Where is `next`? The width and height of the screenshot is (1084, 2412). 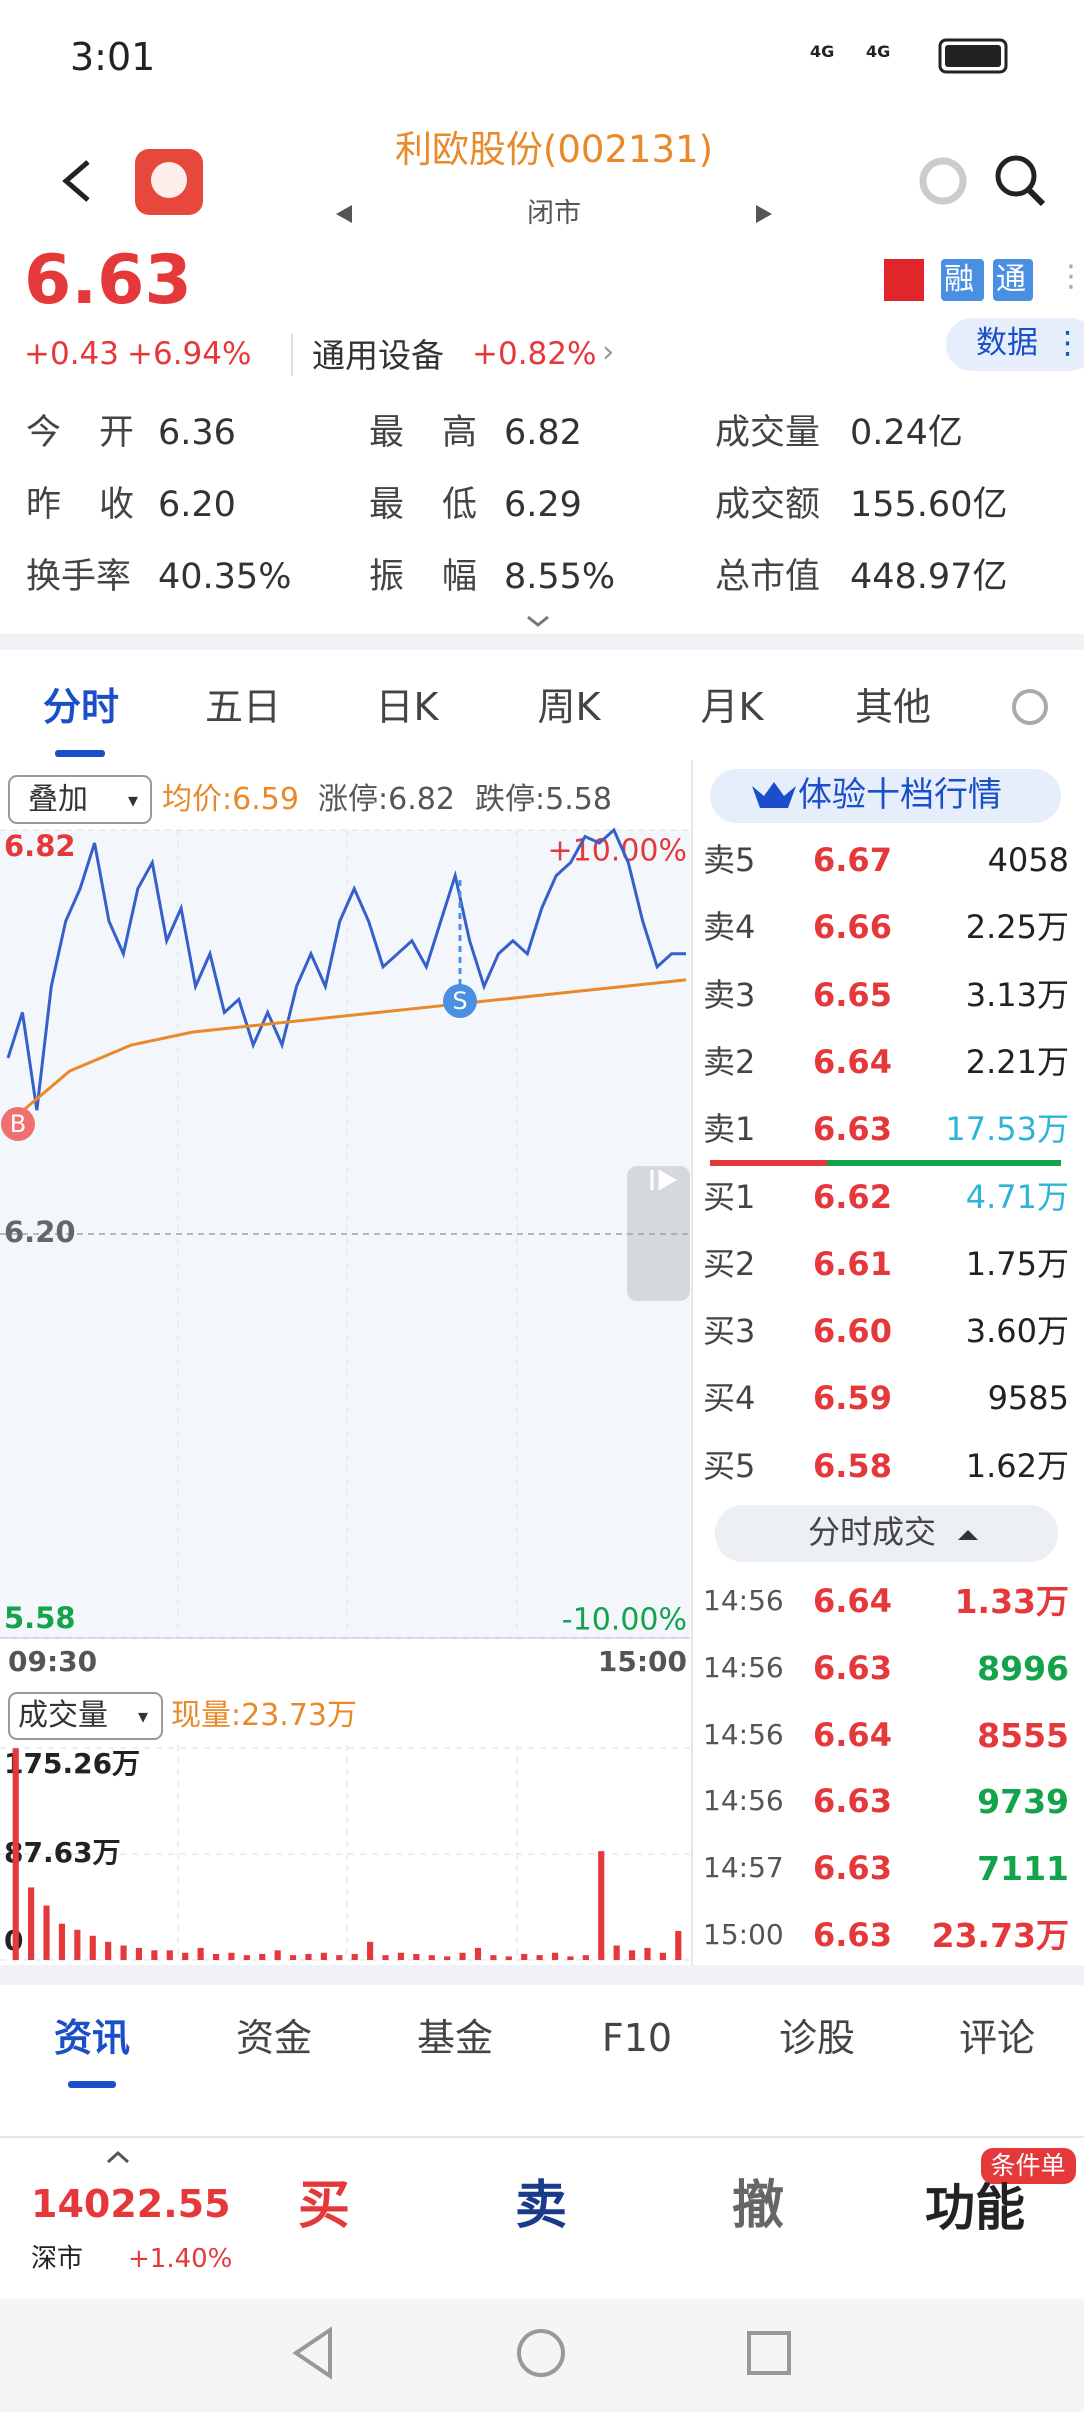
next is located at coordinates (764, 214).